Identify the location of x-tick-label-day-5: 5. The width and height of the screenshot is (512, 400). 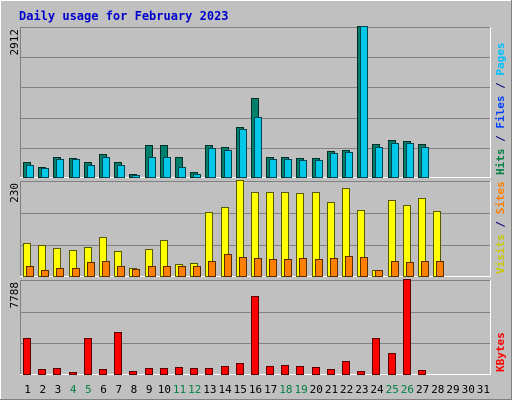
(88, 389).